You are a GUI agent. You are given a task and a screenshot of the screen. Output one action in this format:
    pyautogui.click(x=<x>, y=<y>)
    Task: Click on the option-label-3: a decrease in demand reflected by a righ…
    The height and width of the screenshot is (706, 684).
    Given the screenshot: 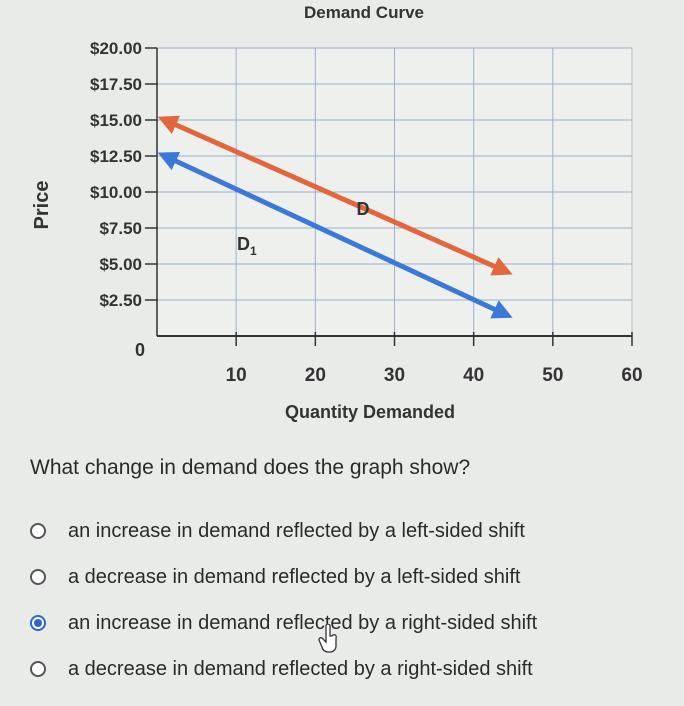 What is the action you would take?
    pyautogui.click(x=300, y=668)
    